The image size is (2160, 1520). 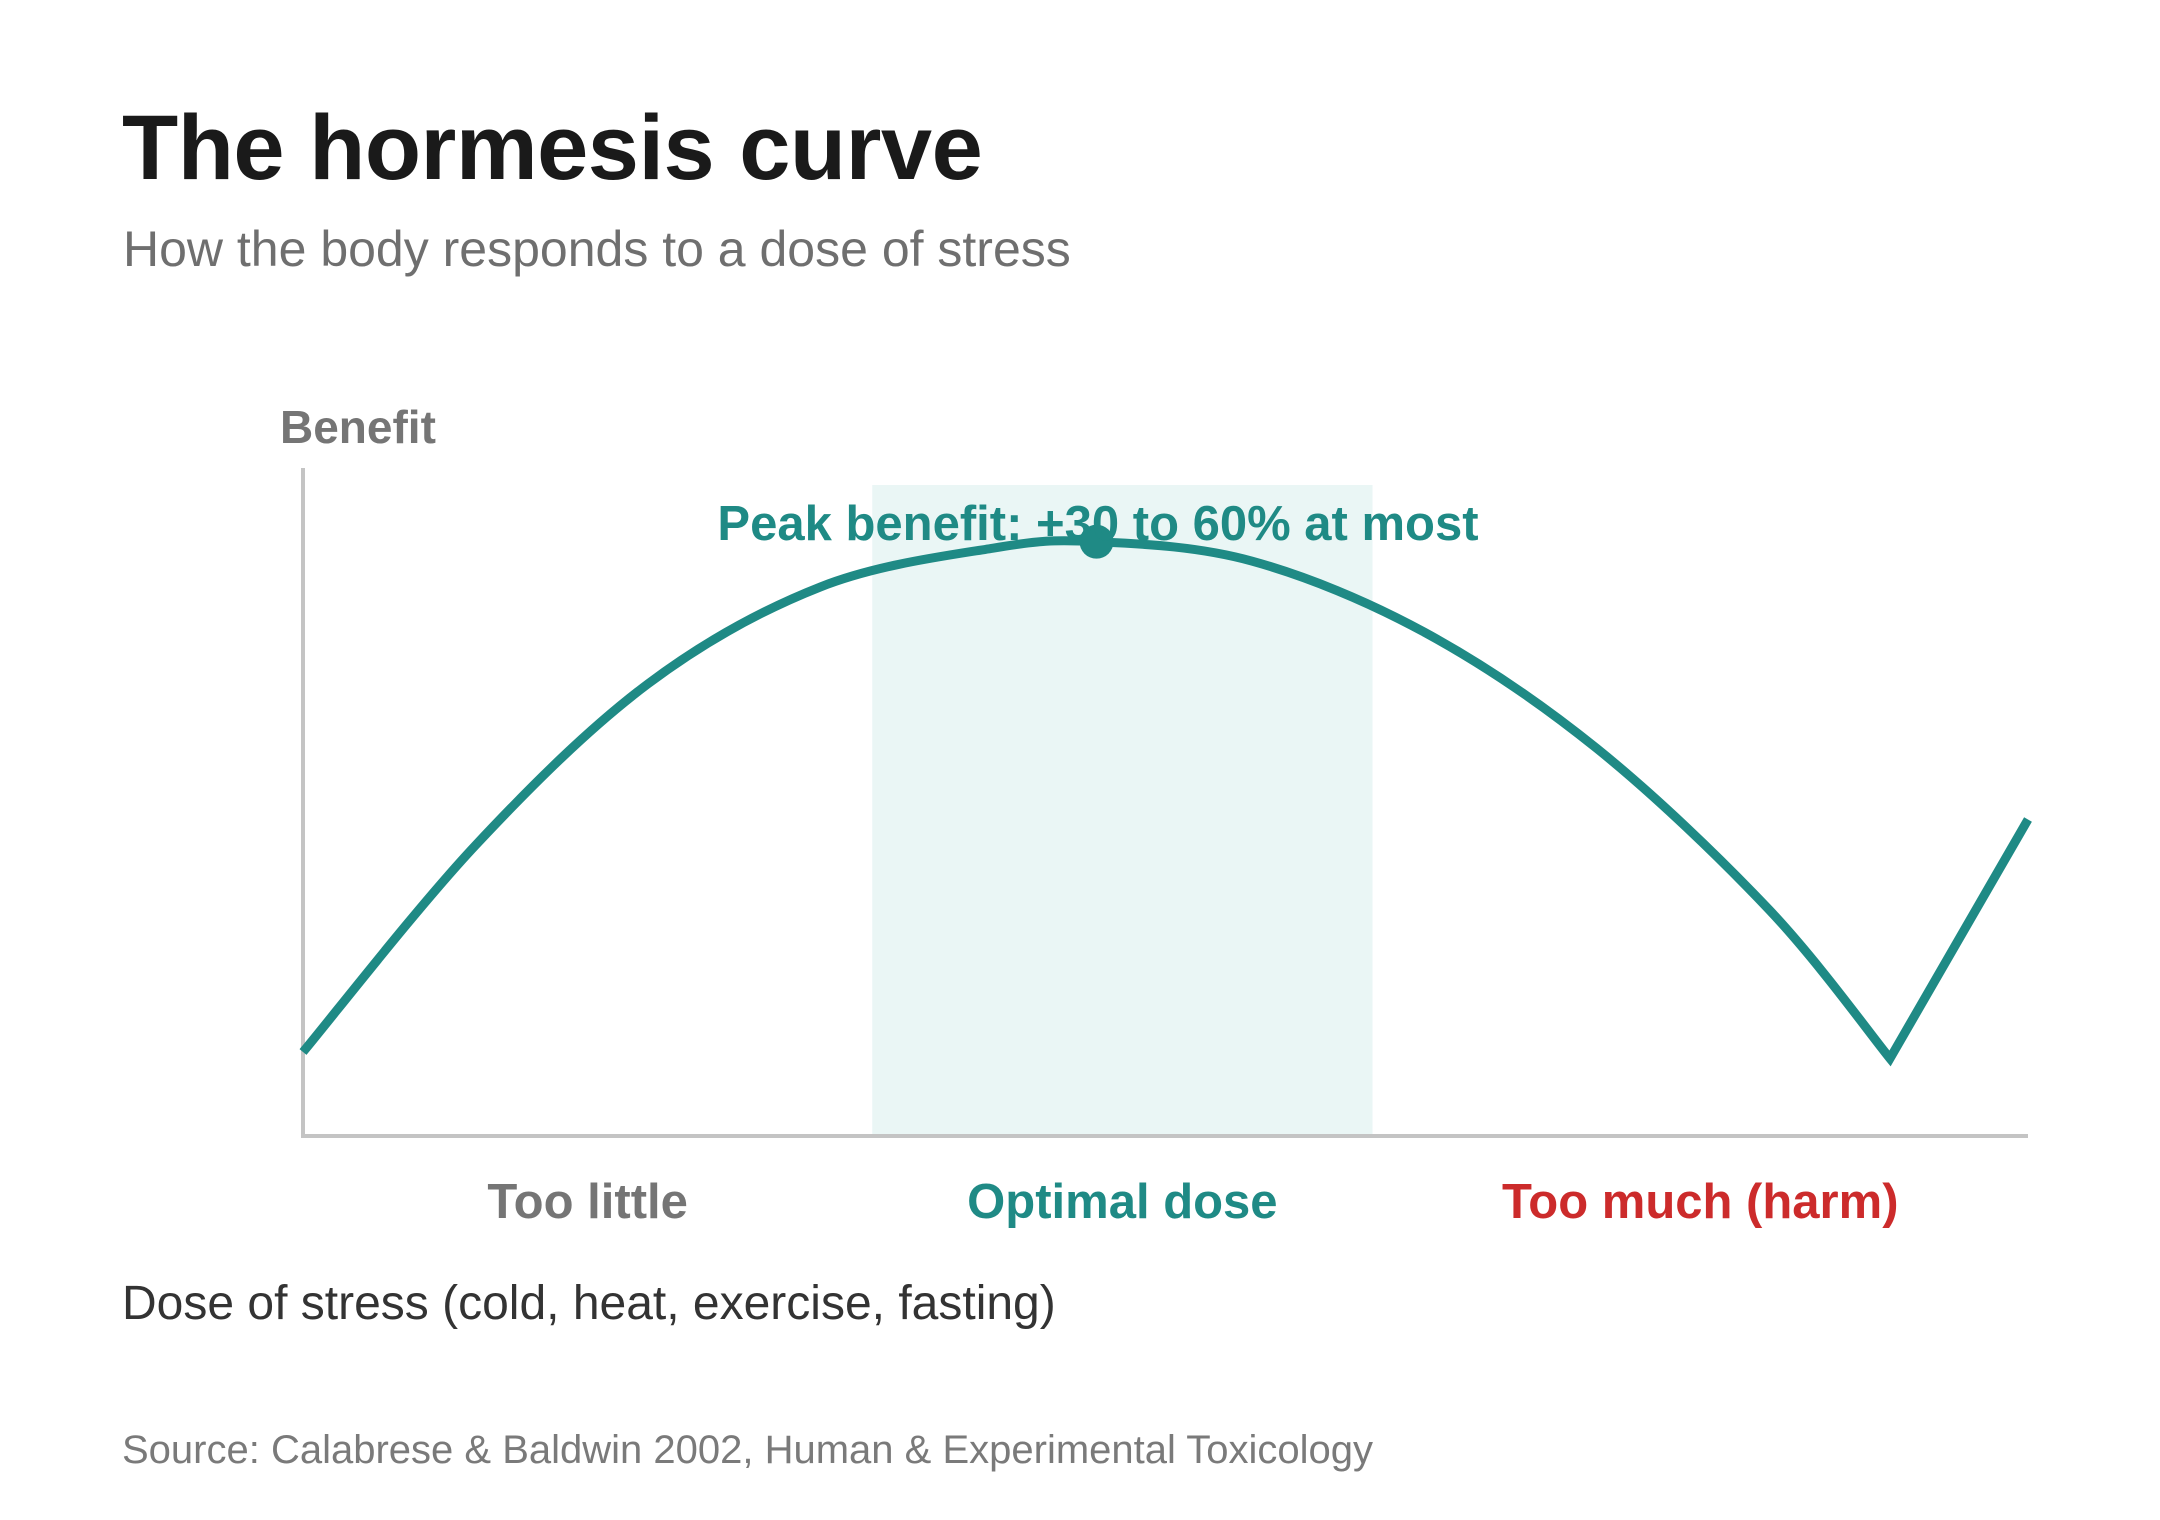 I want to click on zone-label-too-much: Too much (harm), so click(x=1700, y=1202).